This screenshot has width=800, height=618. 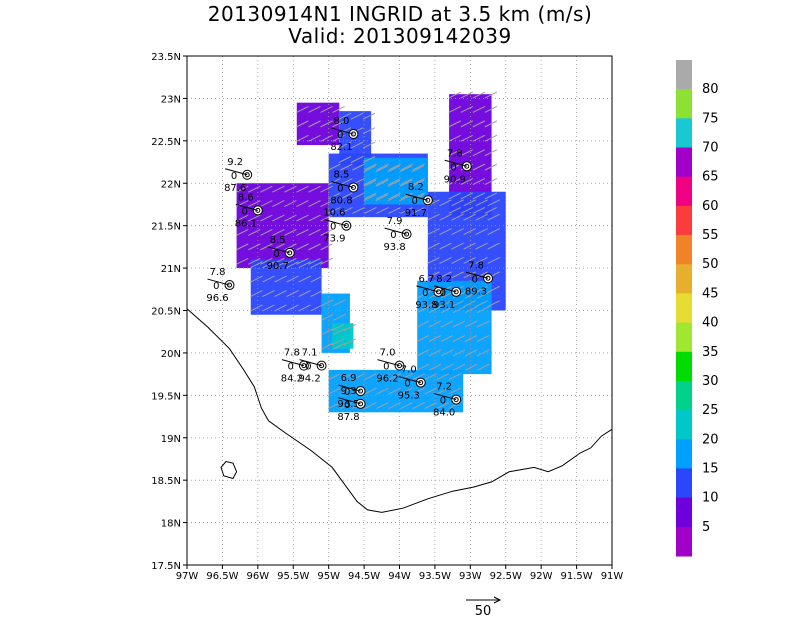 I want to click on x-tick-label: 92W, so click(x=541, y=576).